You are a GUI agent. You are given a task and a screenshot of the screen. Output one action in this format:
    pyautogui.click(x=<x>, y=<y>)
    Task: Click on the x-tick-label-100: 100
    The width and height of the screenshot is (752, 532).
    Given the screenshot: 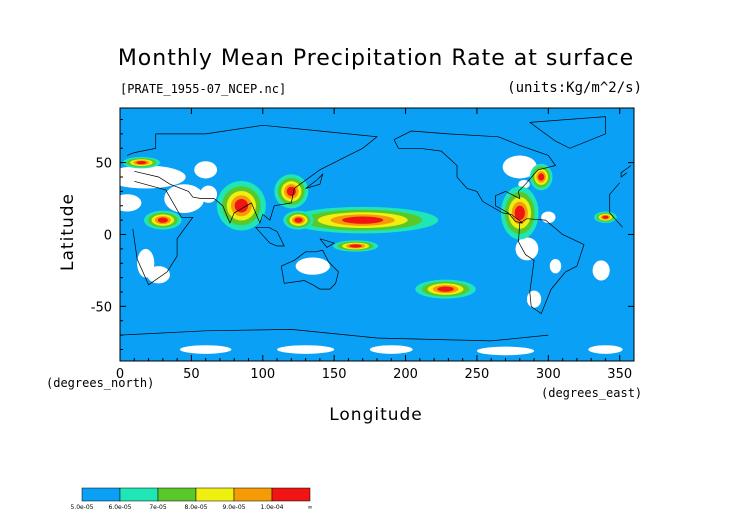 What is the action you would take?
    pyautogui.click(x=262, y=374)
    